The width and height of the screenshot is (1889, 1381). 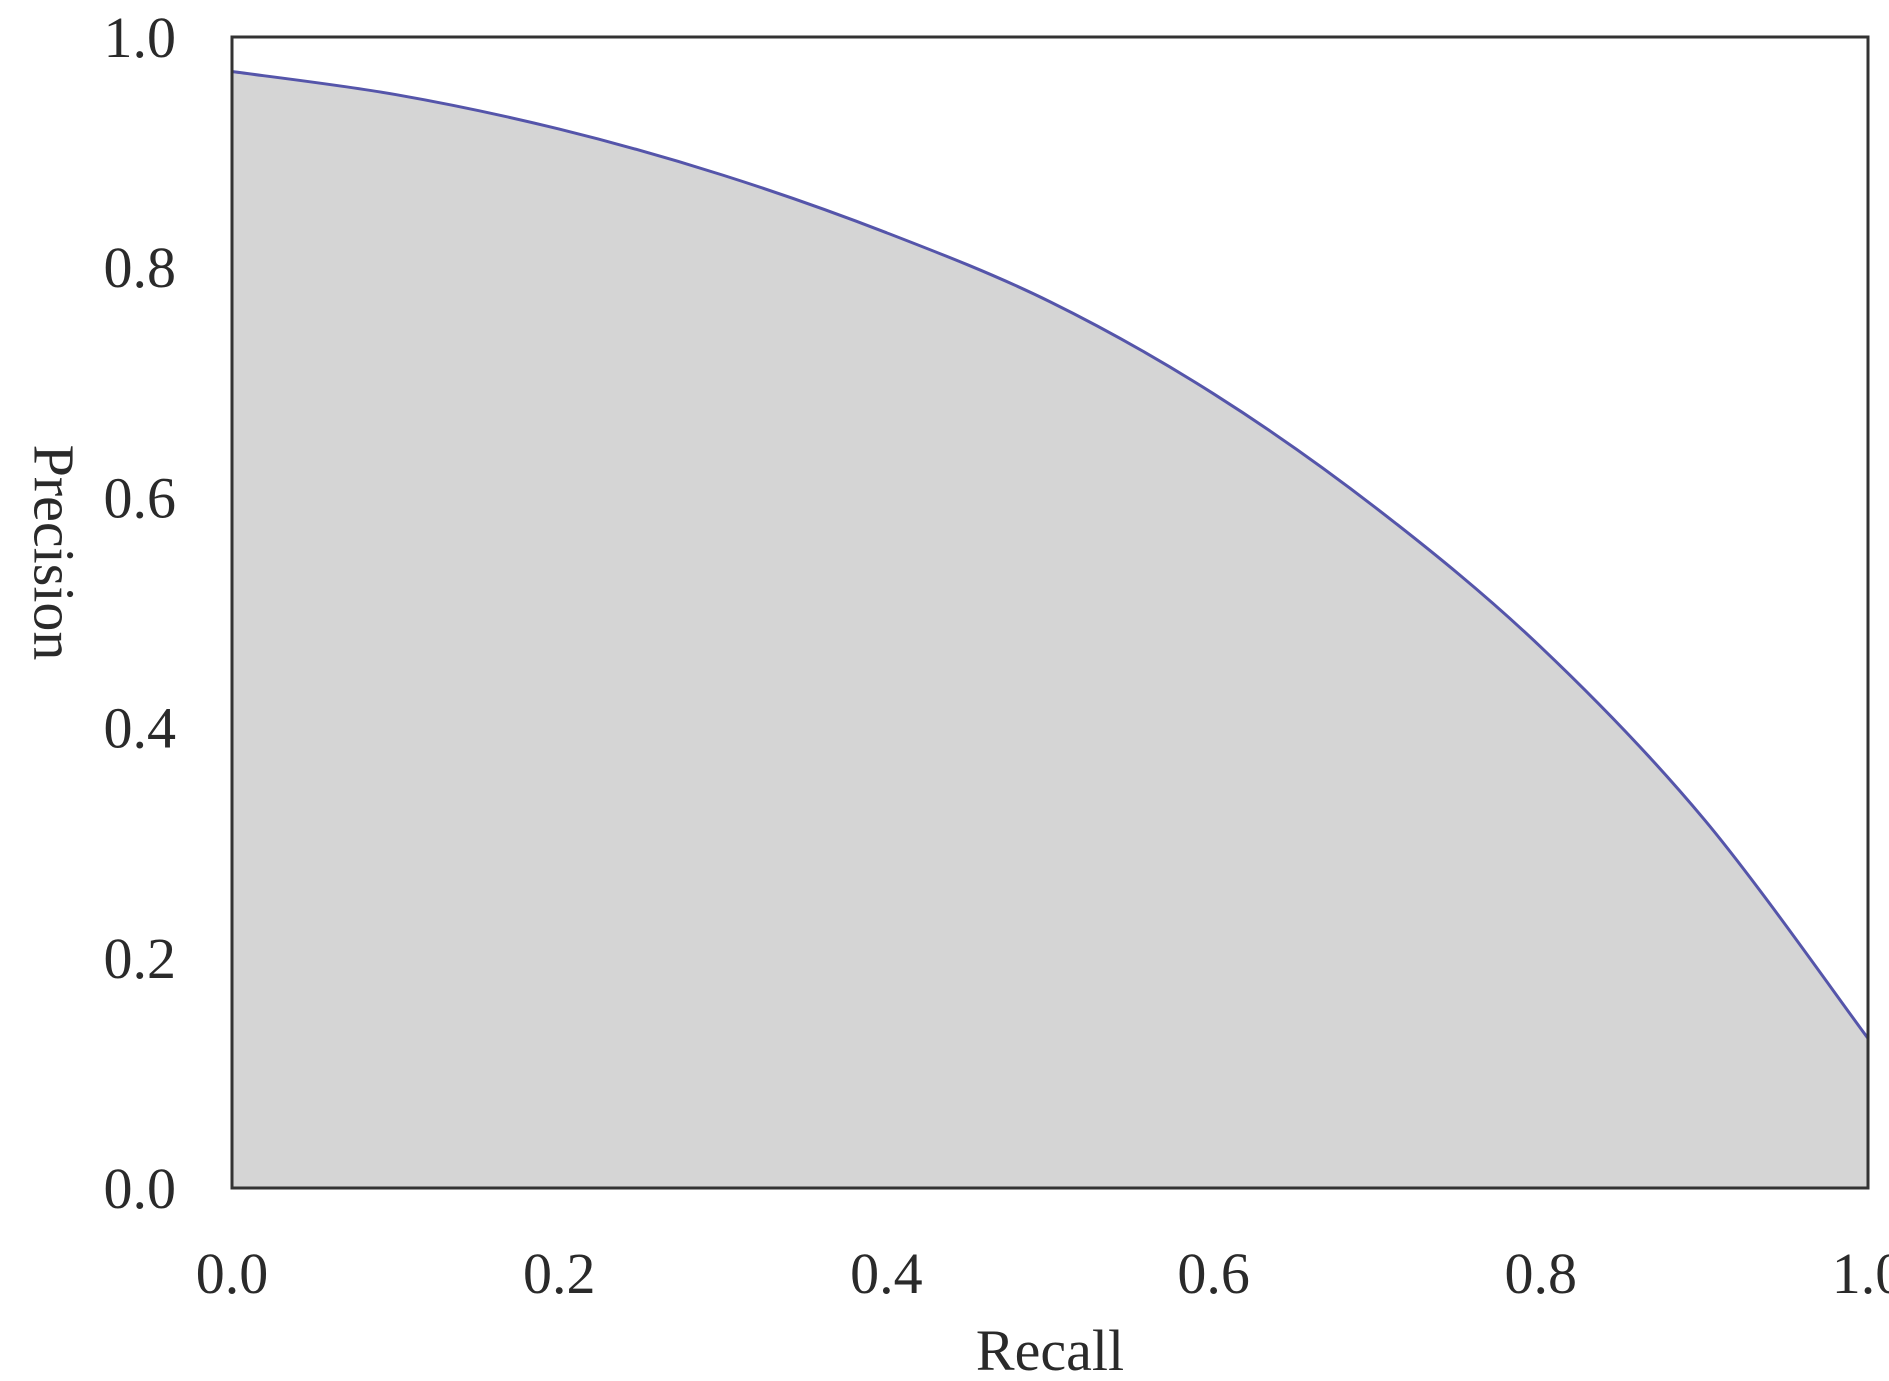 I want to click on x-axis-title: Recall, so click(x=1050, y=1349).